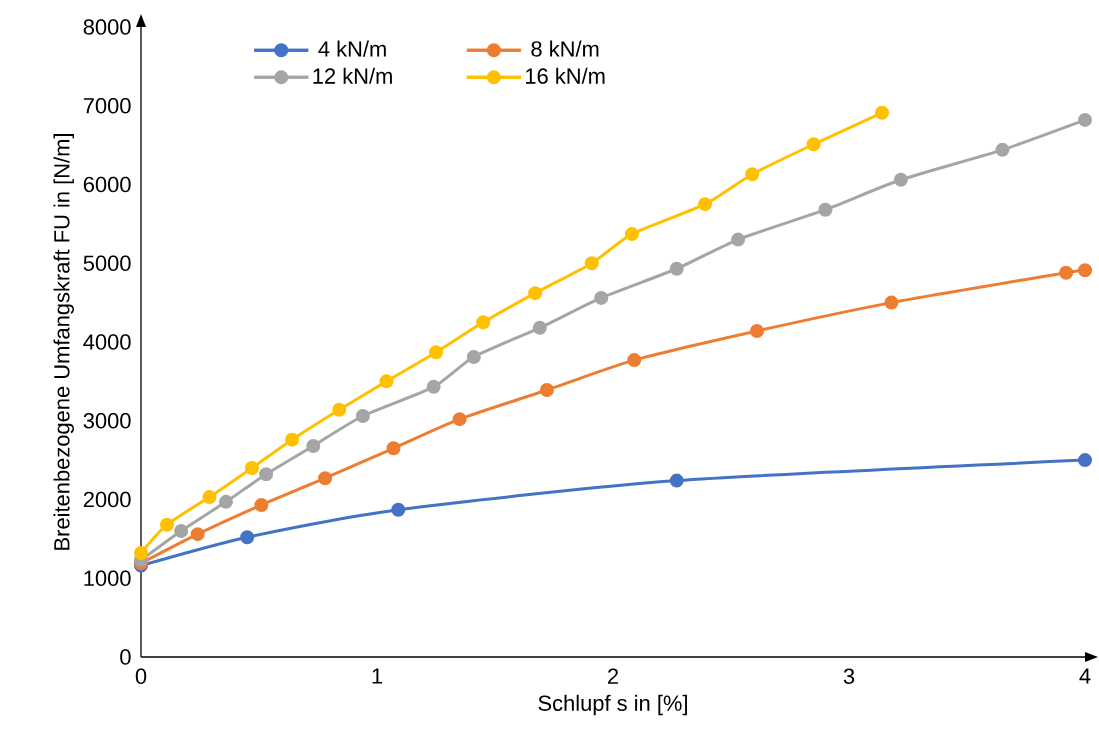  I want to click on x-tick-label: 0, so click(141, 676).